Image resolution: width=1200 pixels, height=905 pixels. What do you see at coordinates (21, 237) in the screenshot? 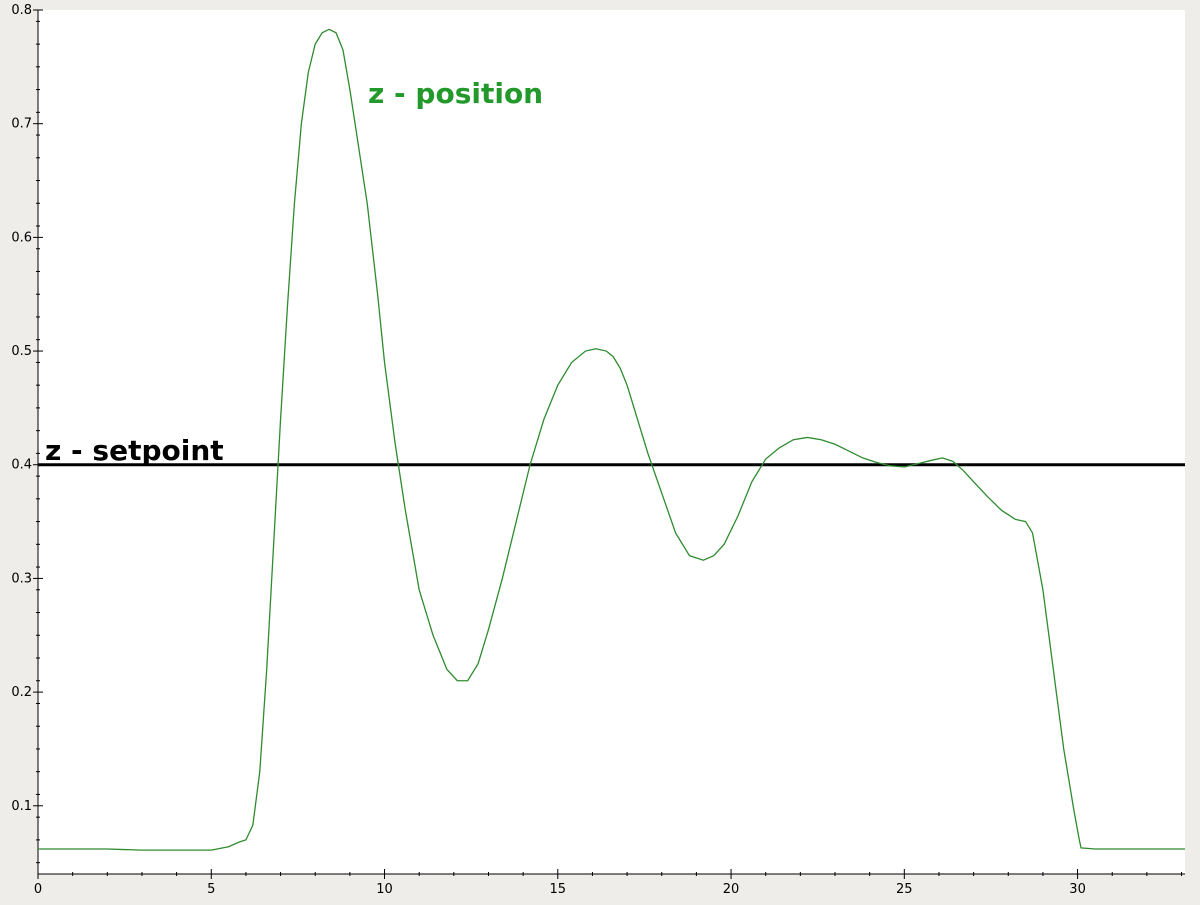
I see `y-tick-label: 0.6` at bounding box center [21, 237].